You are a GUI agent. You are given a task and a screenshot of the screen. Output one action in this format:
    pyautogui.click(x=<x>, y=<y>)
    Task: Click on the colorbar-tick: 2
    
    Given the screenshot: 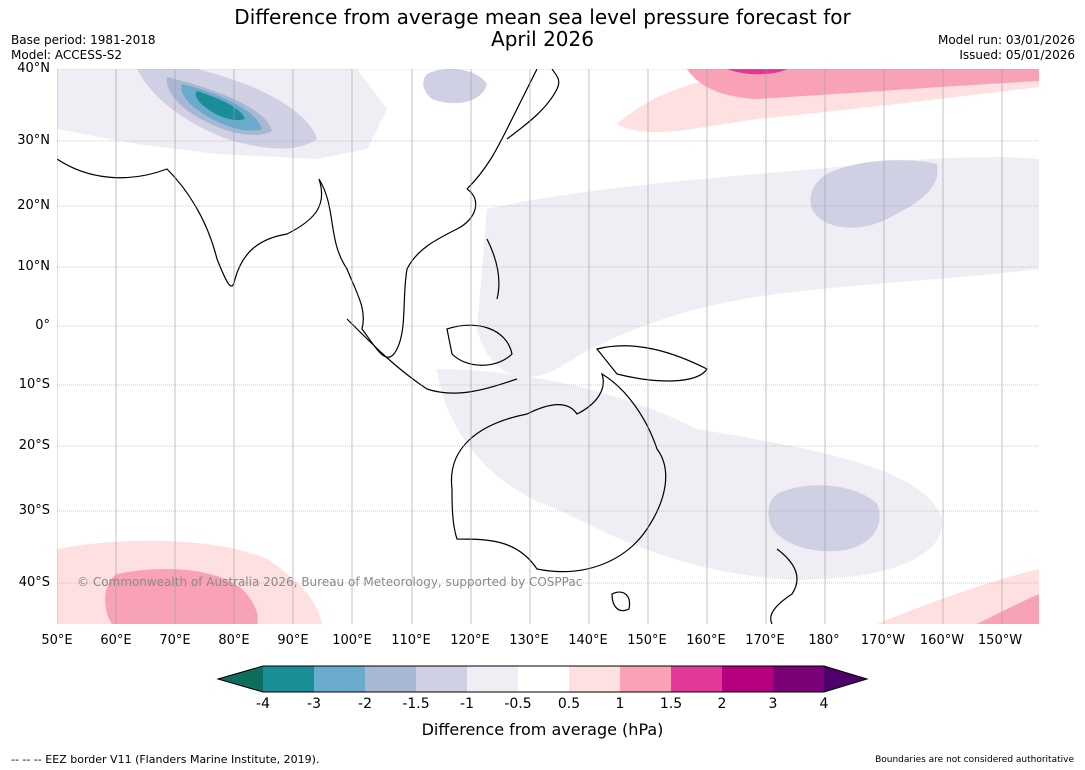 What is the action you would take?
    pyautogui.click(x=722, y=704)
    